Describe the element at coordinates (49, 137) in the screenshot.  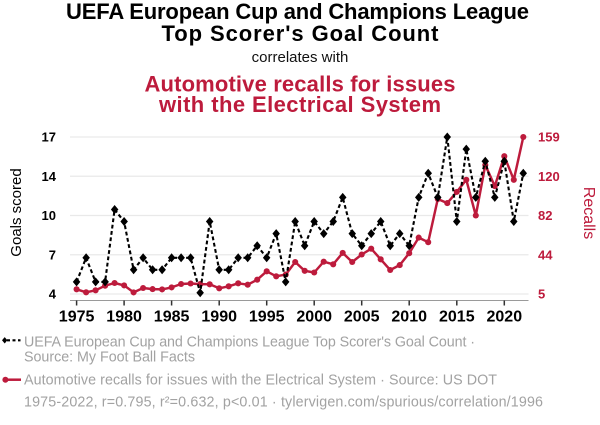
I see `svg-text: 17` at that location.